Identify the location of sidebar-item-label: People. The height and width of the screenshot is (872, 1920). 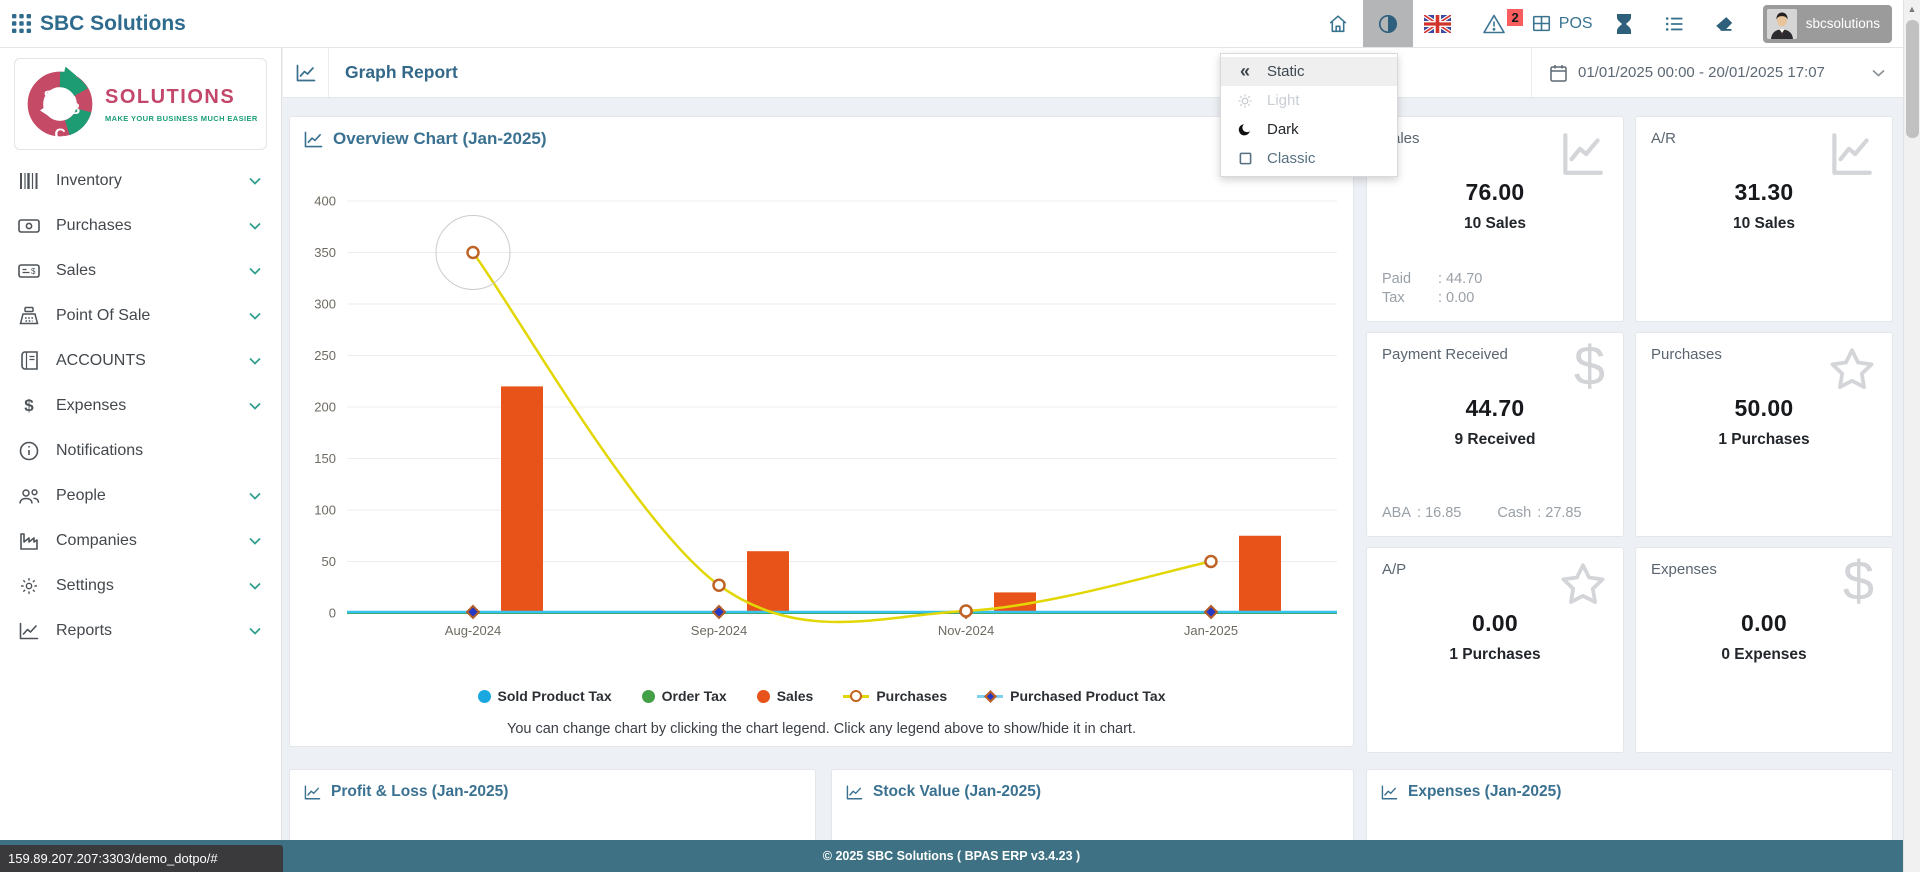
(81, 495).